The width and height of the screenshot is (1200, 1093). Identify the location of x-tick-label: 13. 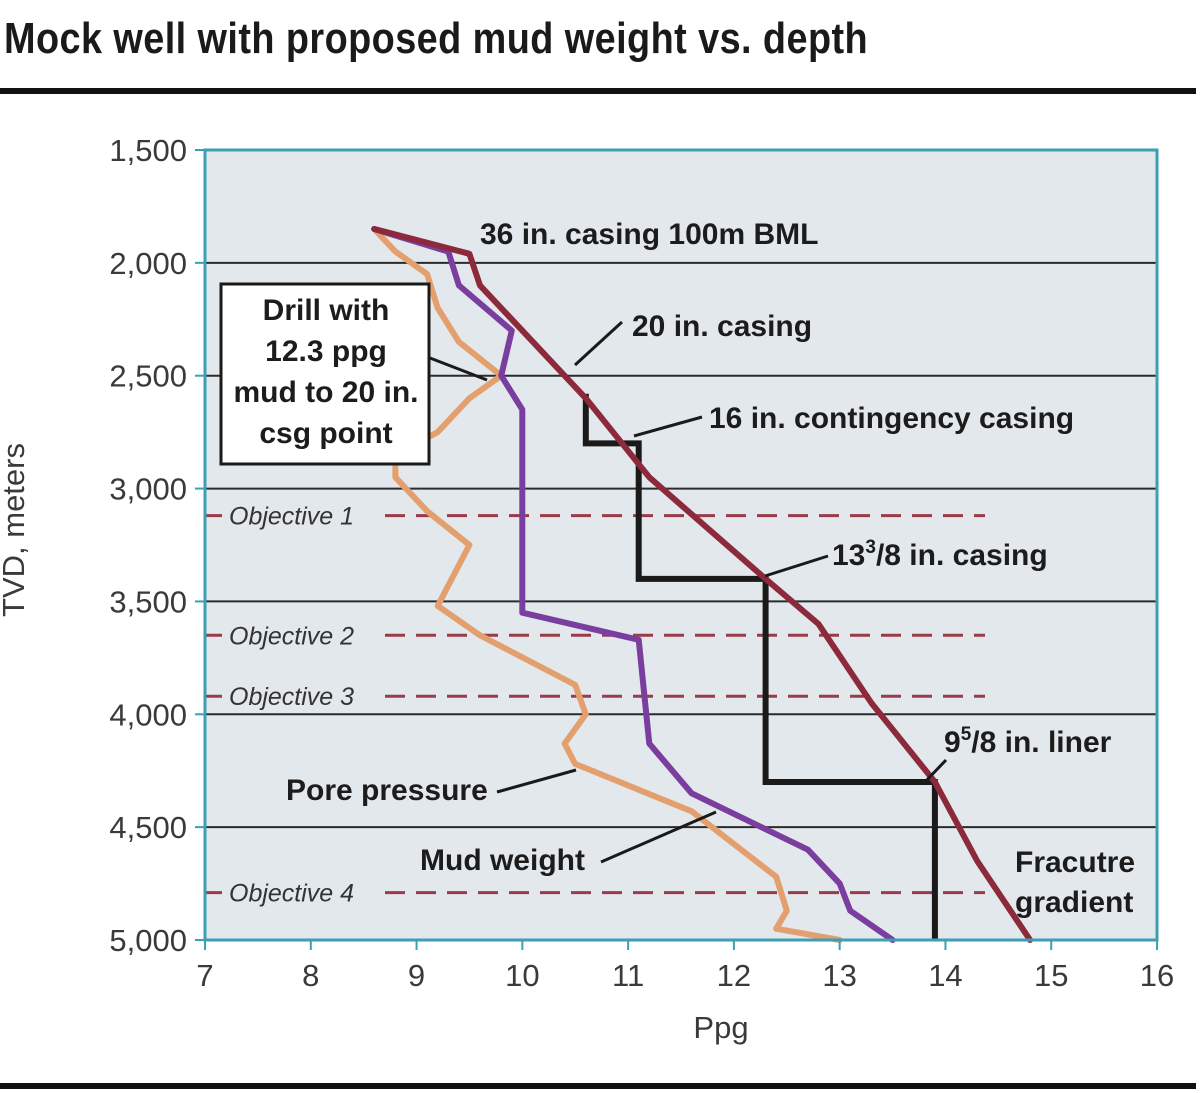
(839, 975).